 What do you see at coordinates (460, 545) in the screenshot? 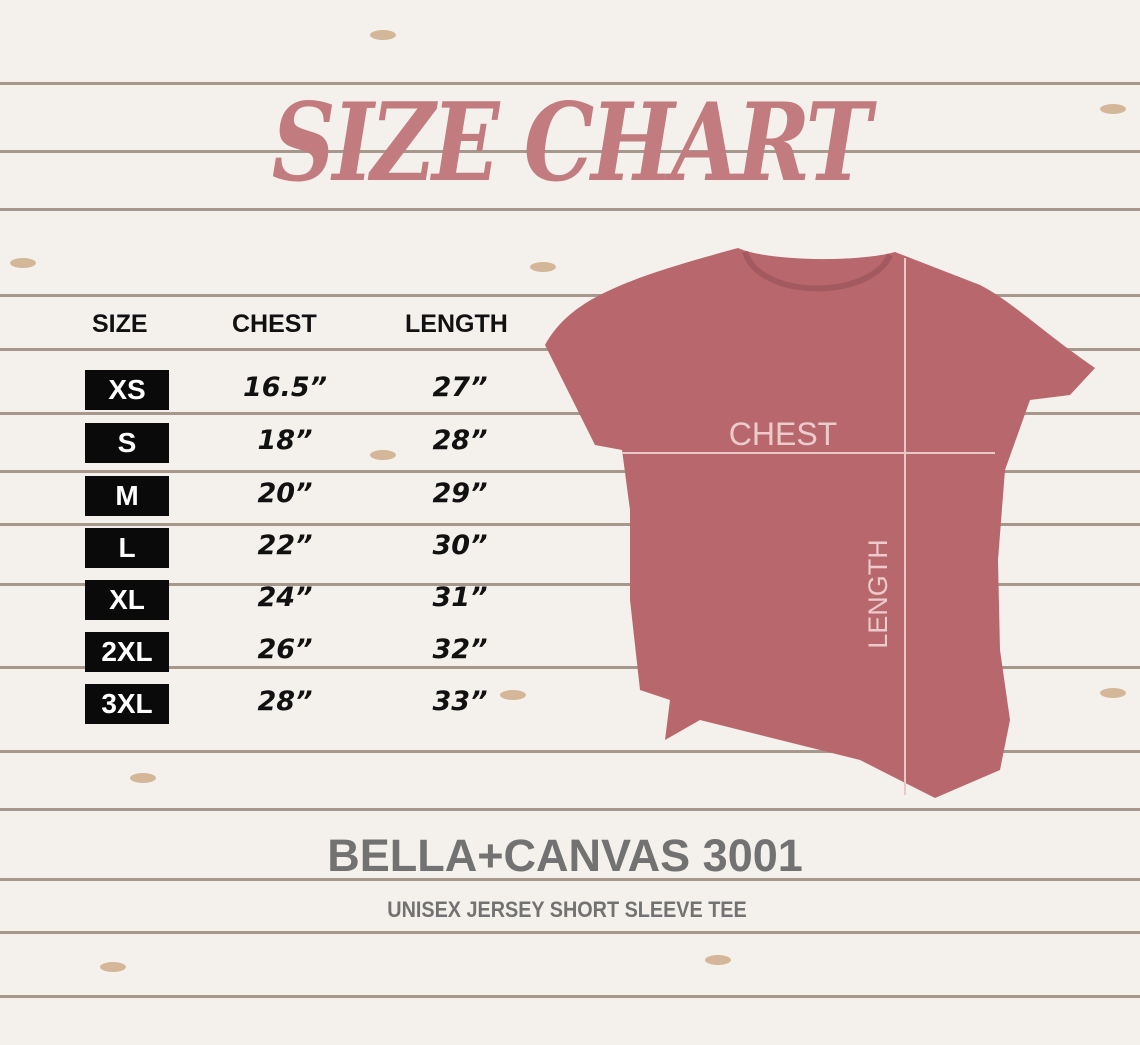
I see `length-value: 30”` at bounding box center [460, 545].